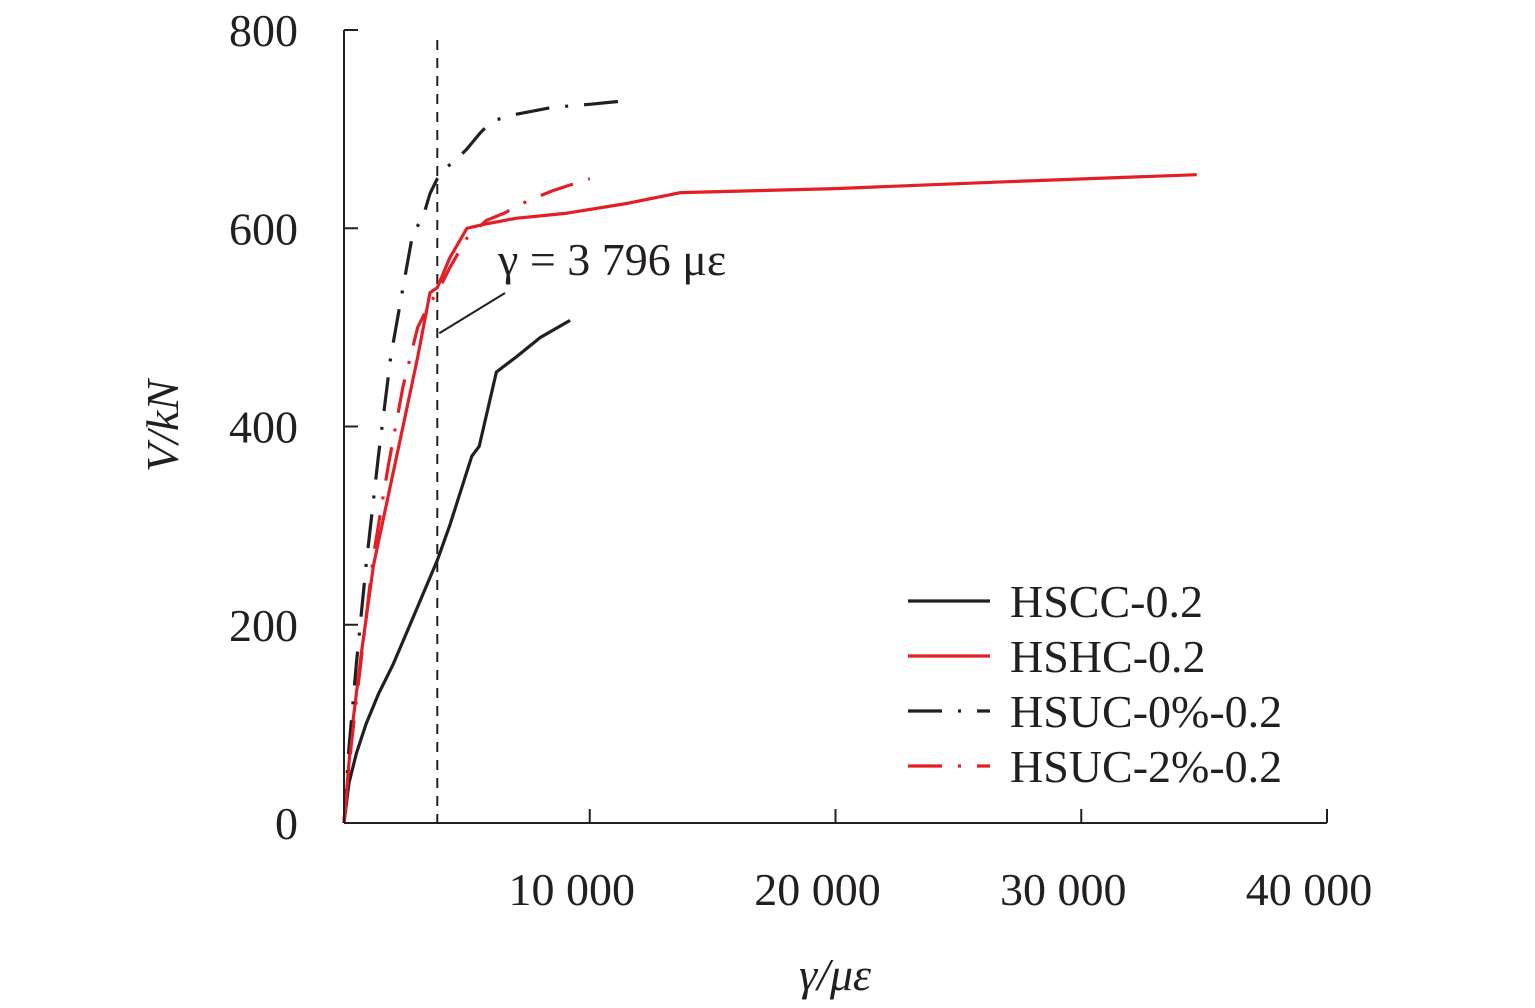 The height and width of the screenshot is (1008, 1535). What do you see at coordinates (472, 313) in the screenshot?
I see `annotation-leader-line` at bounding box center [472, 313].